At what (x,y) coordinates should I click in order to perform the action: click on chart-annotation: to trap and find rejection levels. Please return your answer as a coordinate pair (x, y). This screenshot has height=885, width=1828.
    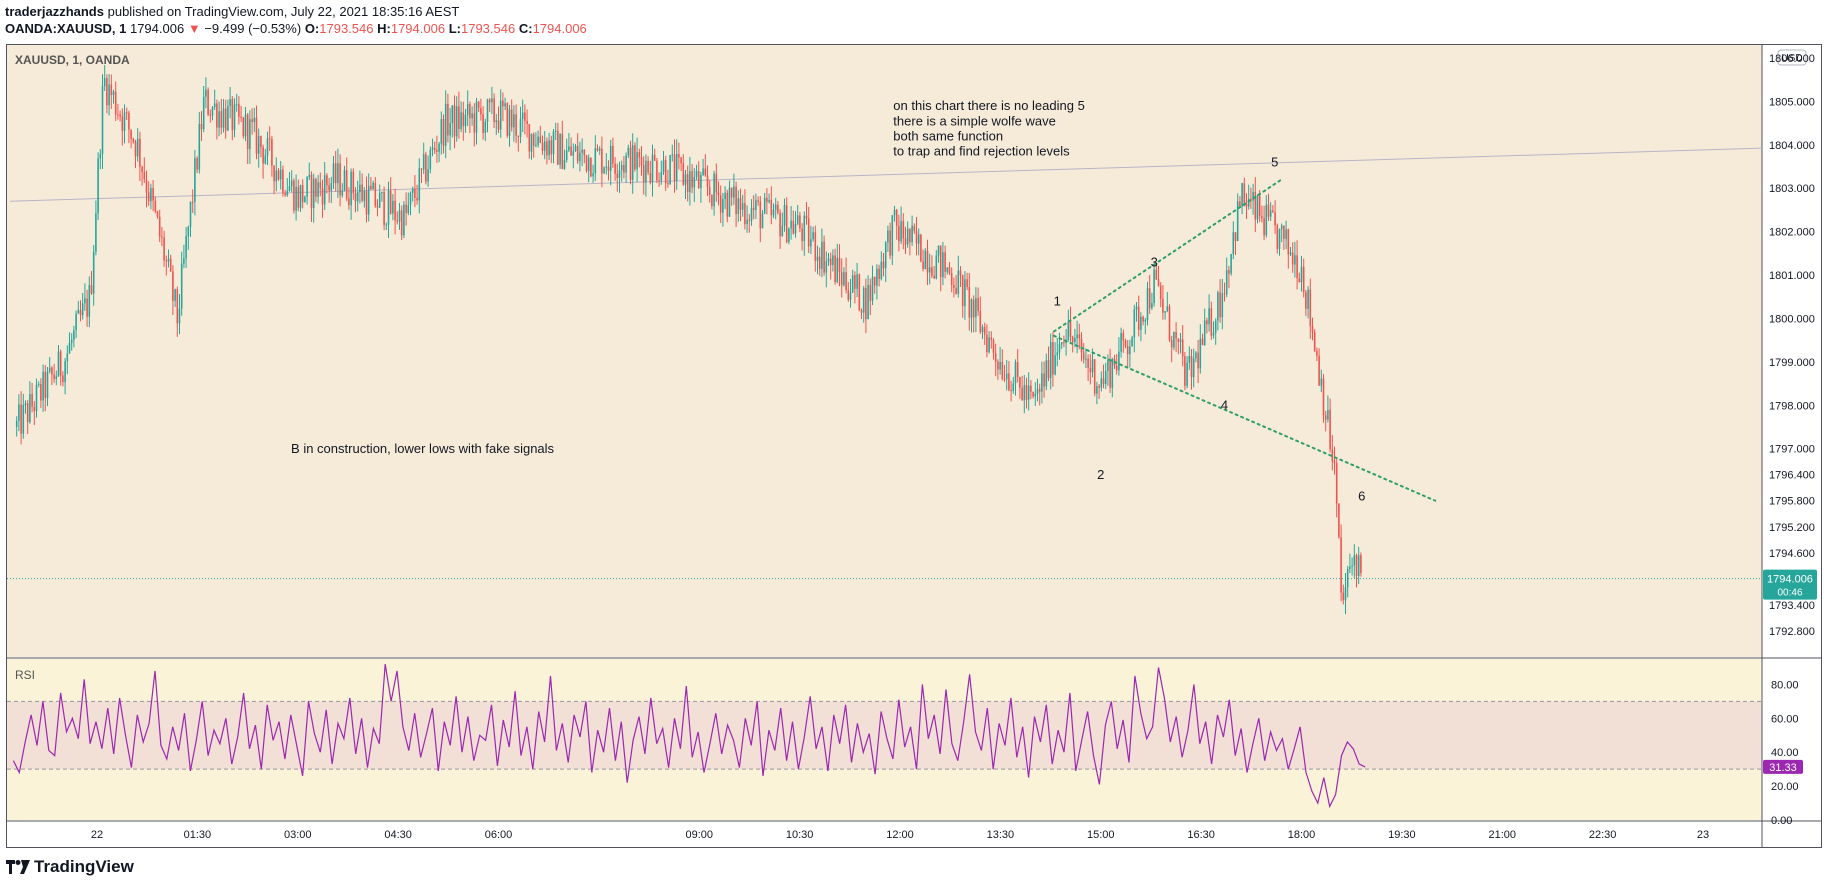
    Looking at the image, I should click on (981, 151).